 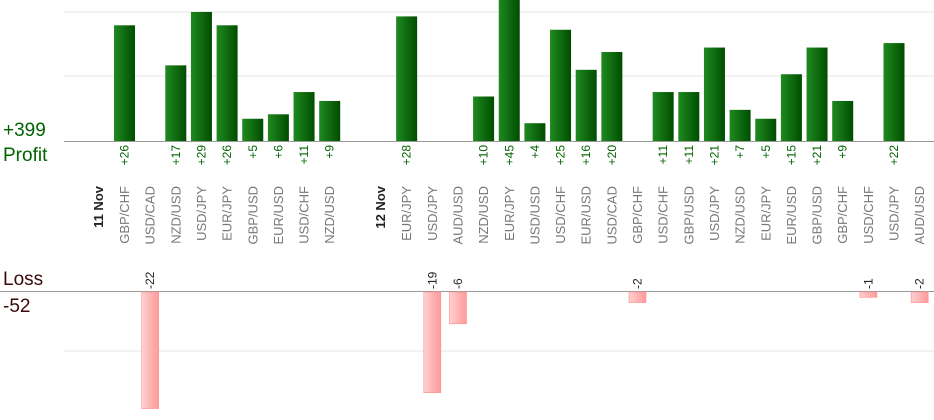 I want to click on profit-value-label: +25, so click(x=561, y=155).